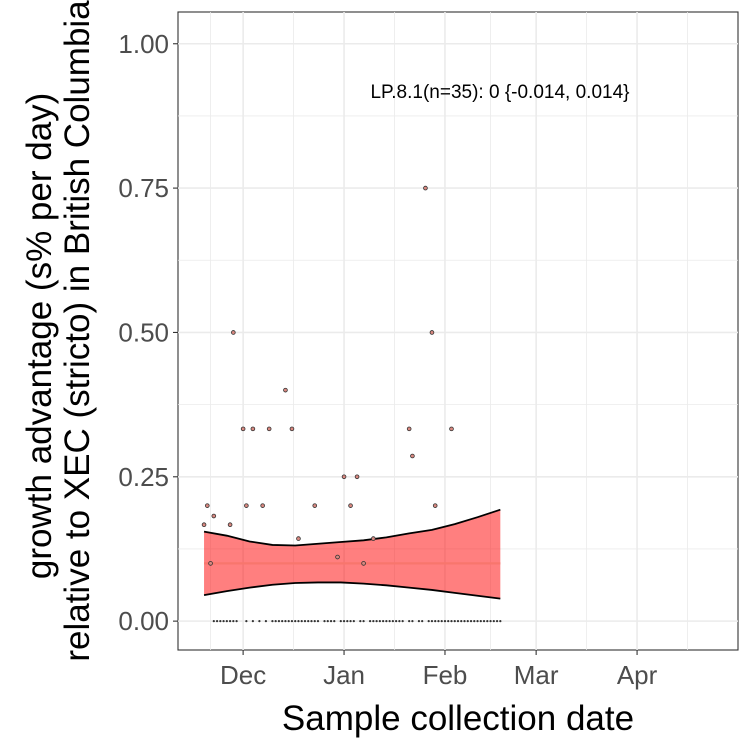  What do you see at coordinates (39, 336) in the screenshot?
I see `y-axis-title-line-1: growth advantage (s% per day)` at bounding box center [39, 336].